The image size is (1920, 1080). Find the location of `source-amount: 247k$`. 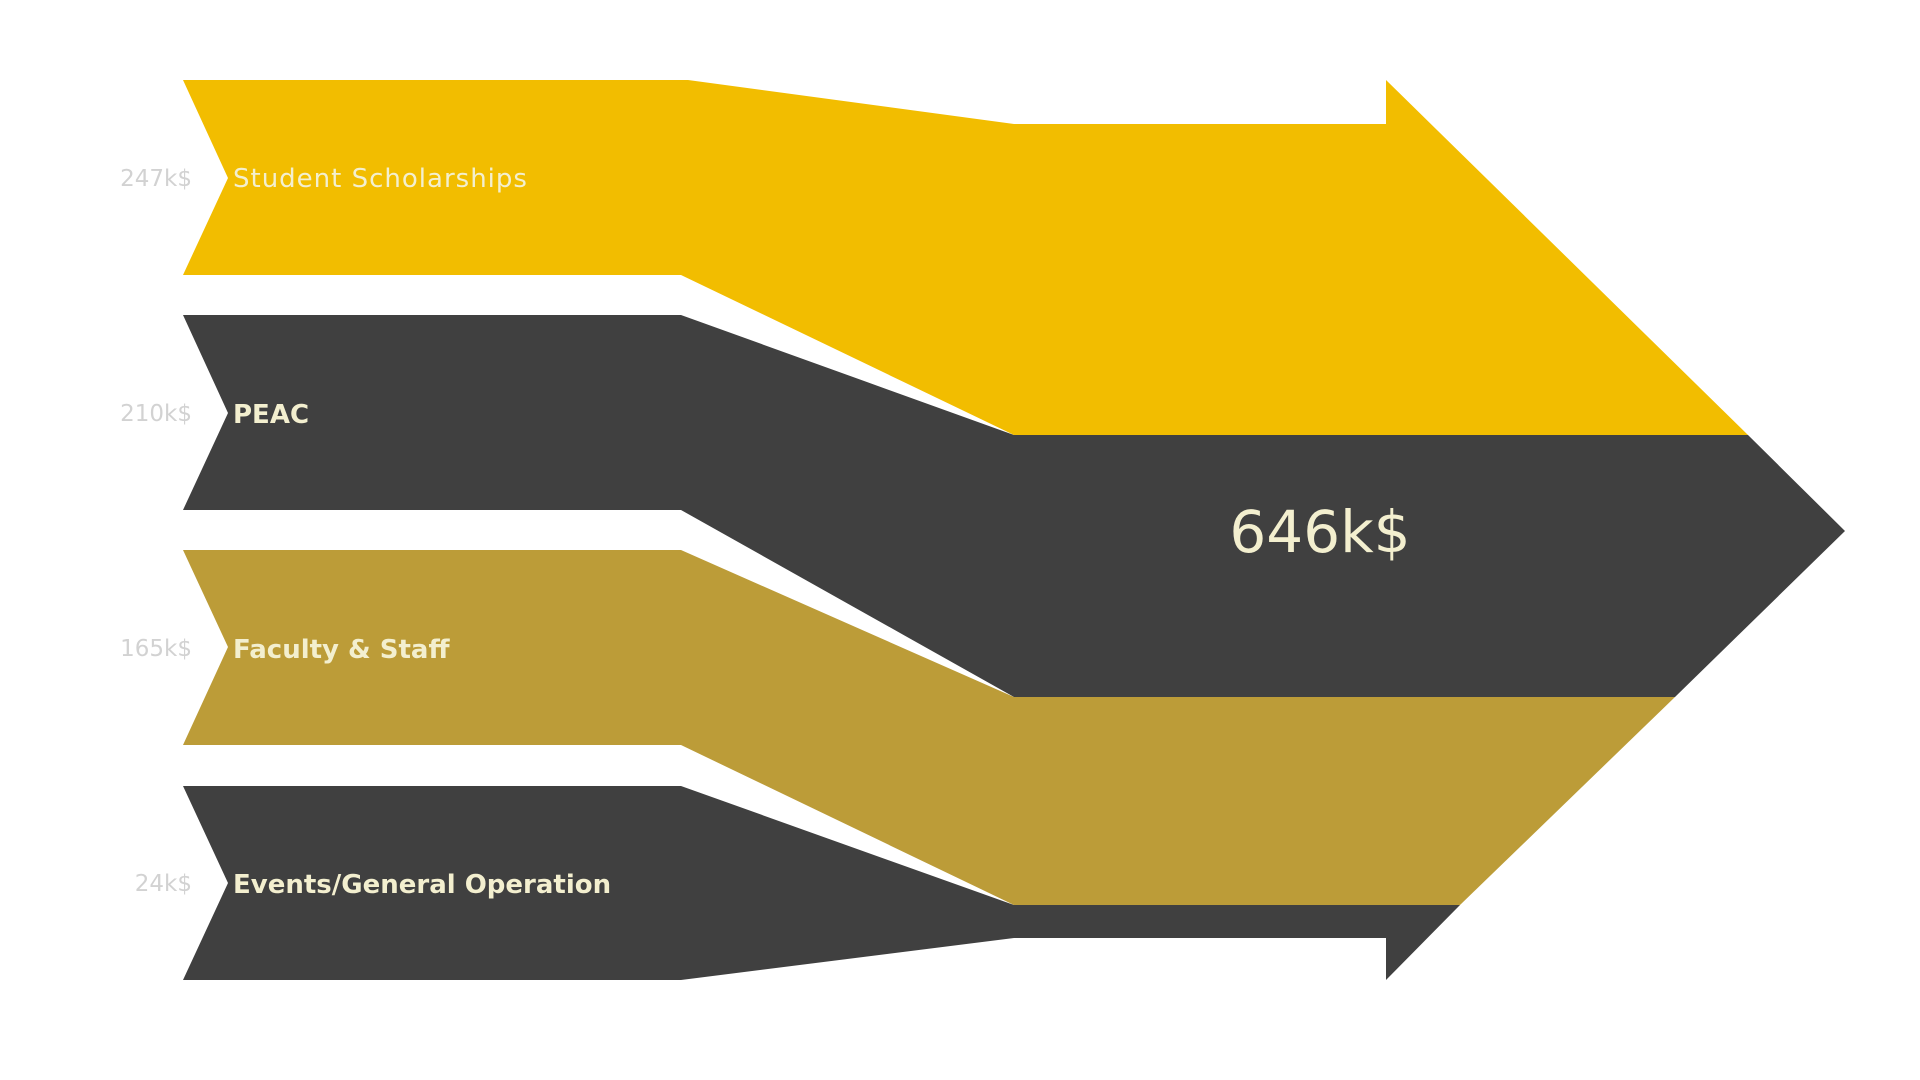

source-amount: 247k$ is located at coordinates (156, 179).